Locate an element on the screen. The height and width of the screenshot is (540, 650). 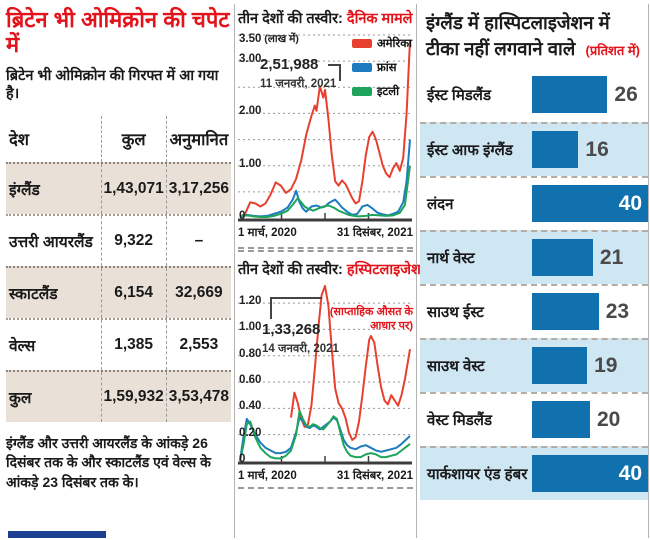
bar-label: लंदन is located at coordinates (440, 204).